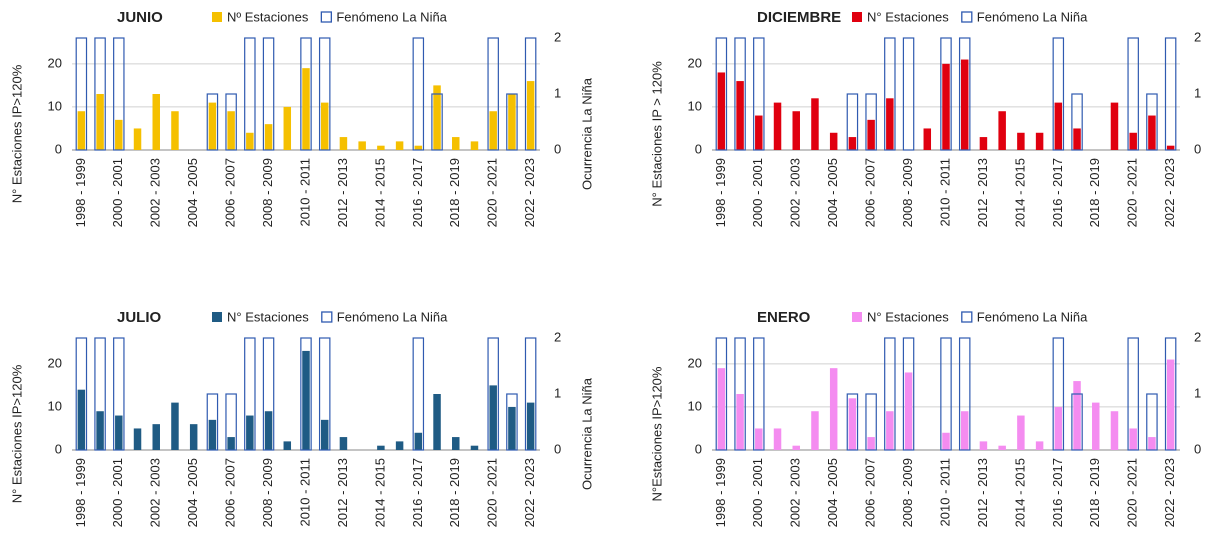 This screenshot has height=548, width=1211. Describe the element at coordinates (80, 192) in the screenshot. I see `x-tick-label: 1998 - 1999` at that location.